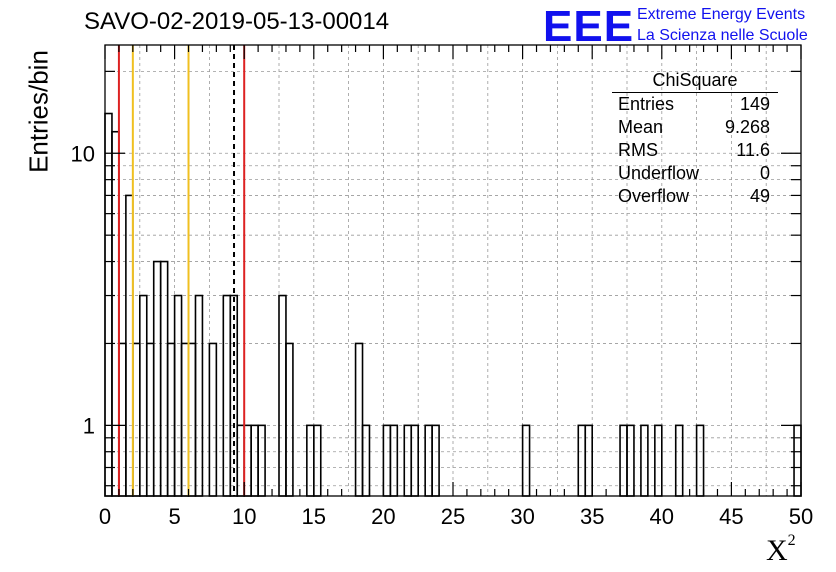 The width and height of the screenshot is (836, 572). I want to click on x-tick-label: 30, so click(522, 516).